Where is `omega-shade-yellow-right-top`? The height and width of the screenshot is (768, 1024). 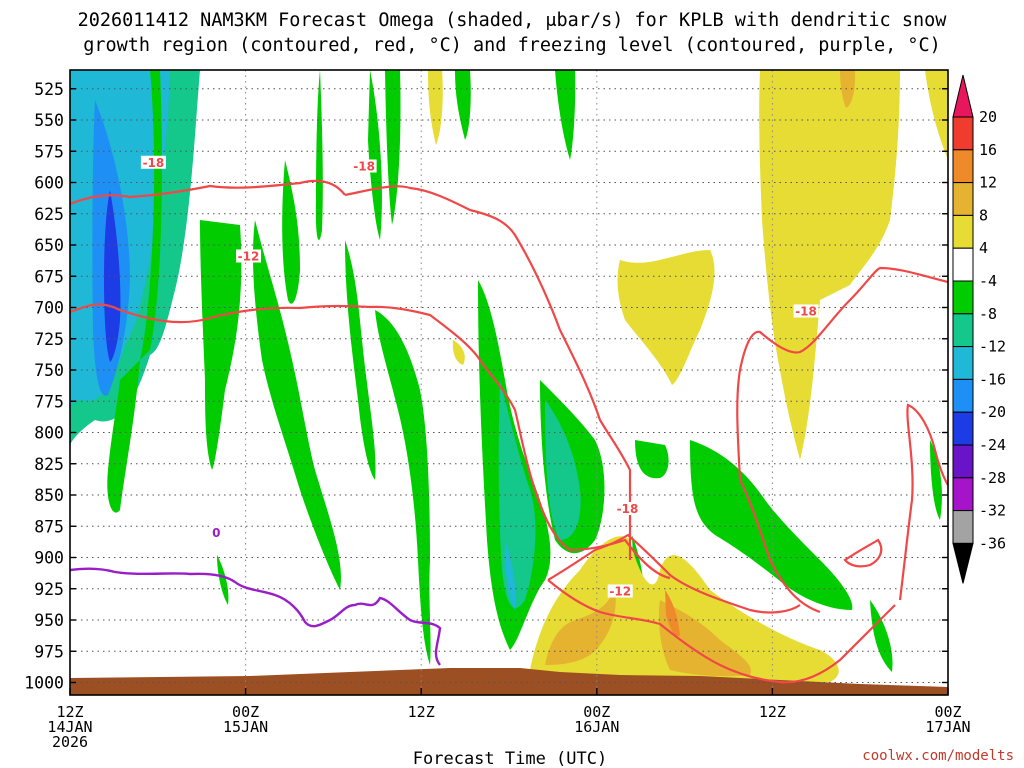
omega-shade-yellow-right-top is located at coordinates (829, 265).